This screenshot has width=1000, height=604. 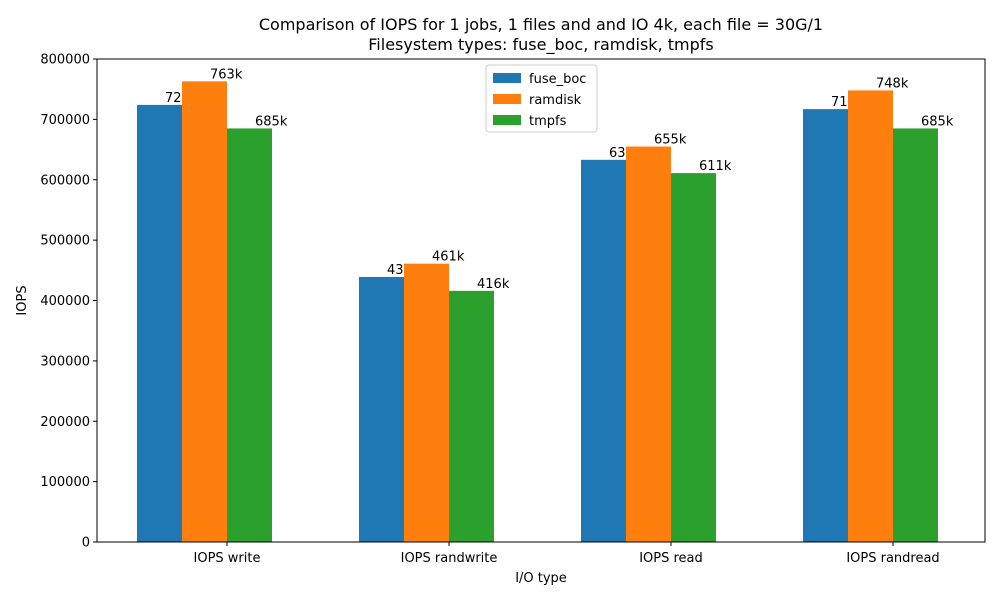 What do you see at coordinates (670, 140) in the screenshot?
I see `data-label-ramdisk-2: 655k` at bounding box center [670, 140].